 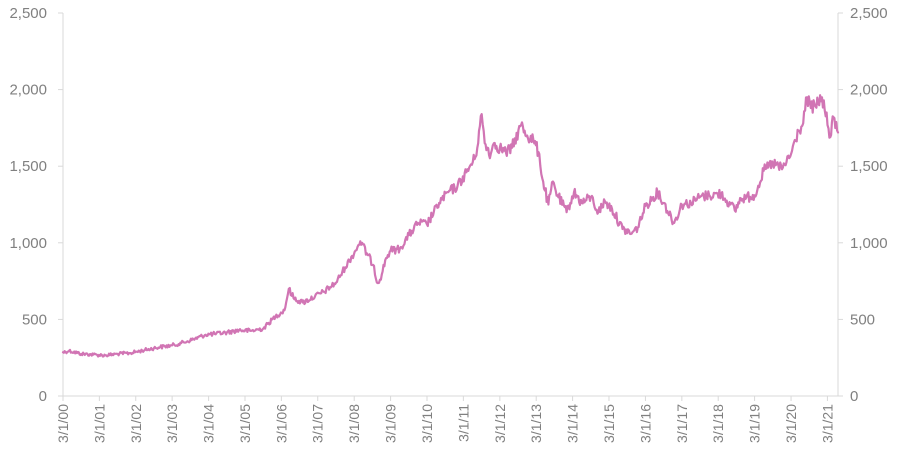 What do you see at coordinates (862, 319) in the screenshot?
I see `y-tick-label-right: 500` at bounding box center [862, 319].